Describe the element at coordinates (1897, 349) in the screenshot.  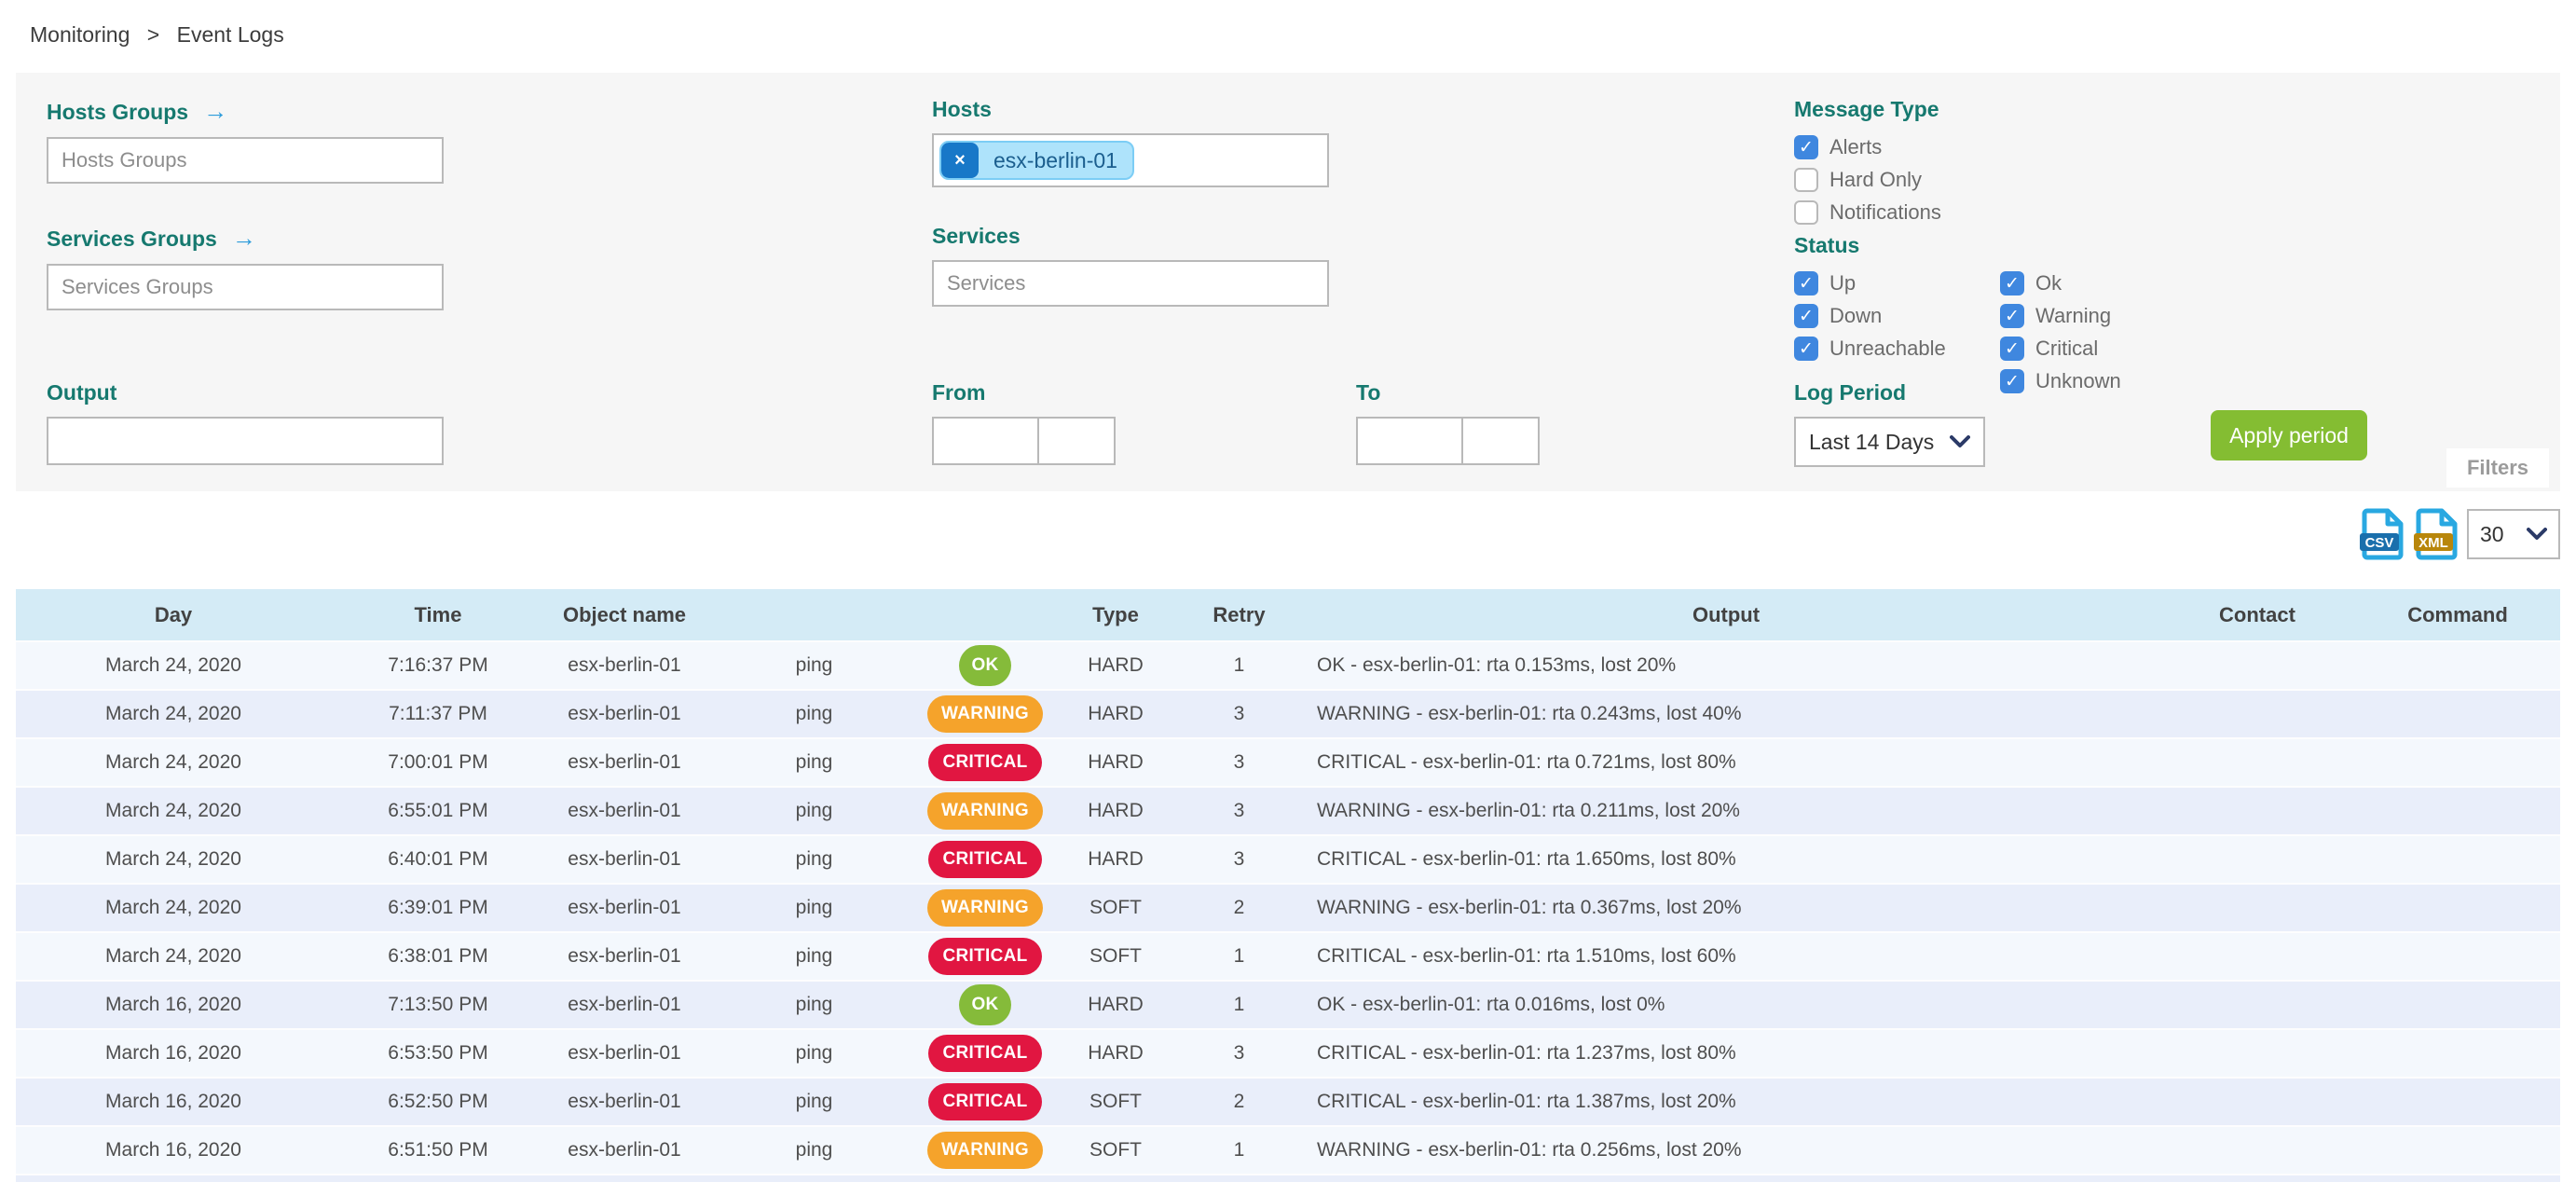
I see `status-checkbox-unreachable: ✓ Unreachable` at that location.